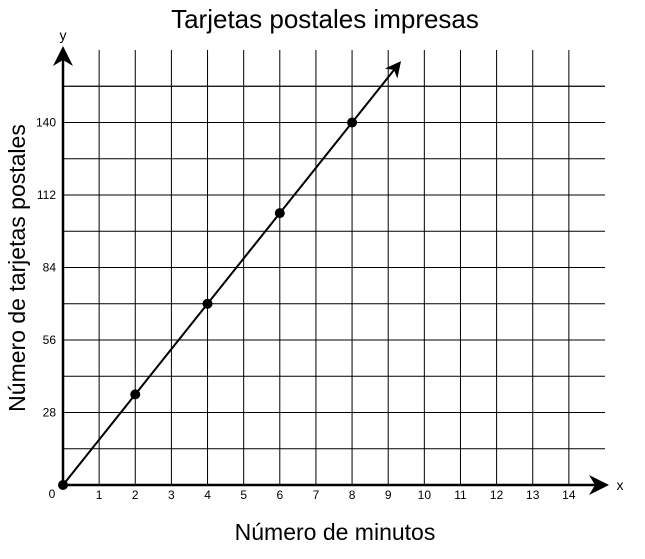 Image resolution: width=645 pixels, height=559 pixels. Describe the element at coordinates (569, 495) in the screenshot. I see `x-tick-label: 14` at that location.